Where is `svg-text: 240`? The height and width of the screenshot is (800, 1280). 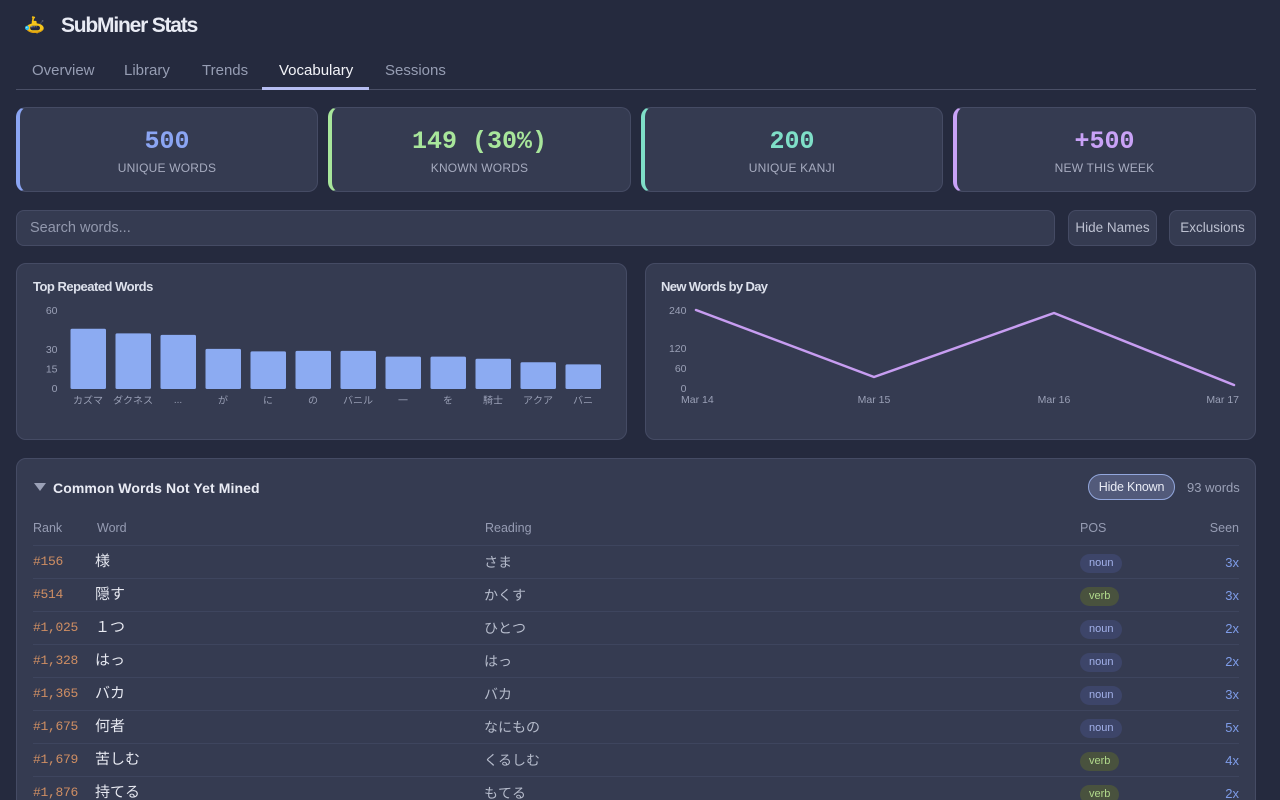
svg-text: 240 is located at coordinates (678, 311).